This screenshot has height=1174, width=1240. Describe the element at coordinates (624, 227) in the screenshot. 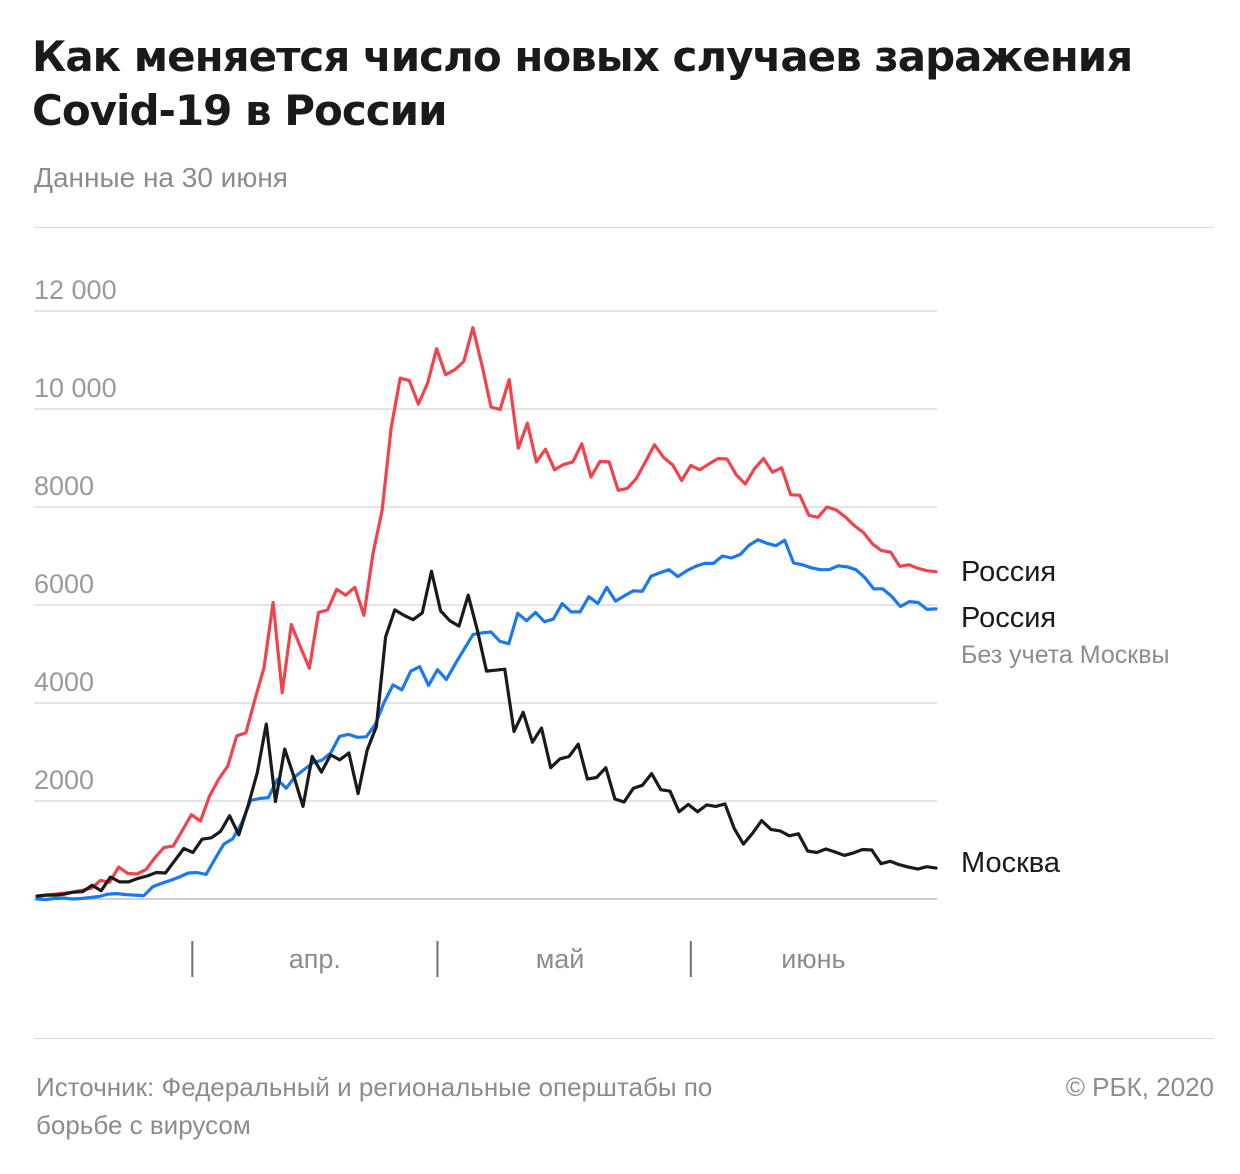

I see `top-divider` at that location.